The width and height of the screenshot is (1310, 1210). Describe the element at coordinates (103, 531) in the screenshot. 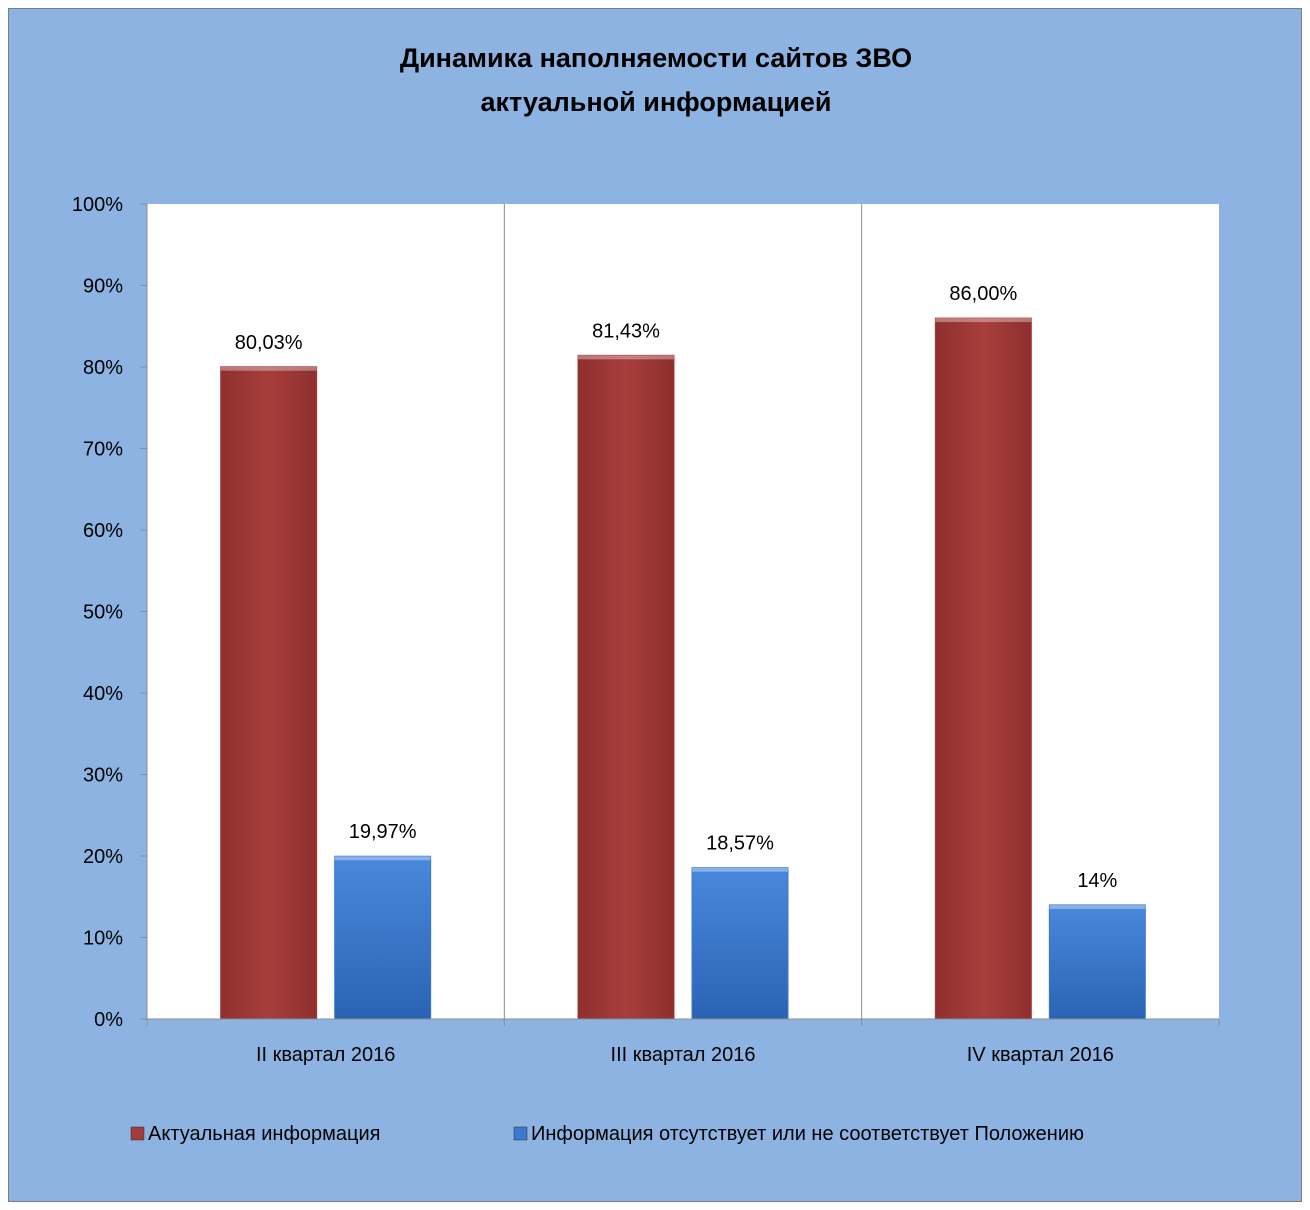

I see `y-tick-label: 60%` at that location.